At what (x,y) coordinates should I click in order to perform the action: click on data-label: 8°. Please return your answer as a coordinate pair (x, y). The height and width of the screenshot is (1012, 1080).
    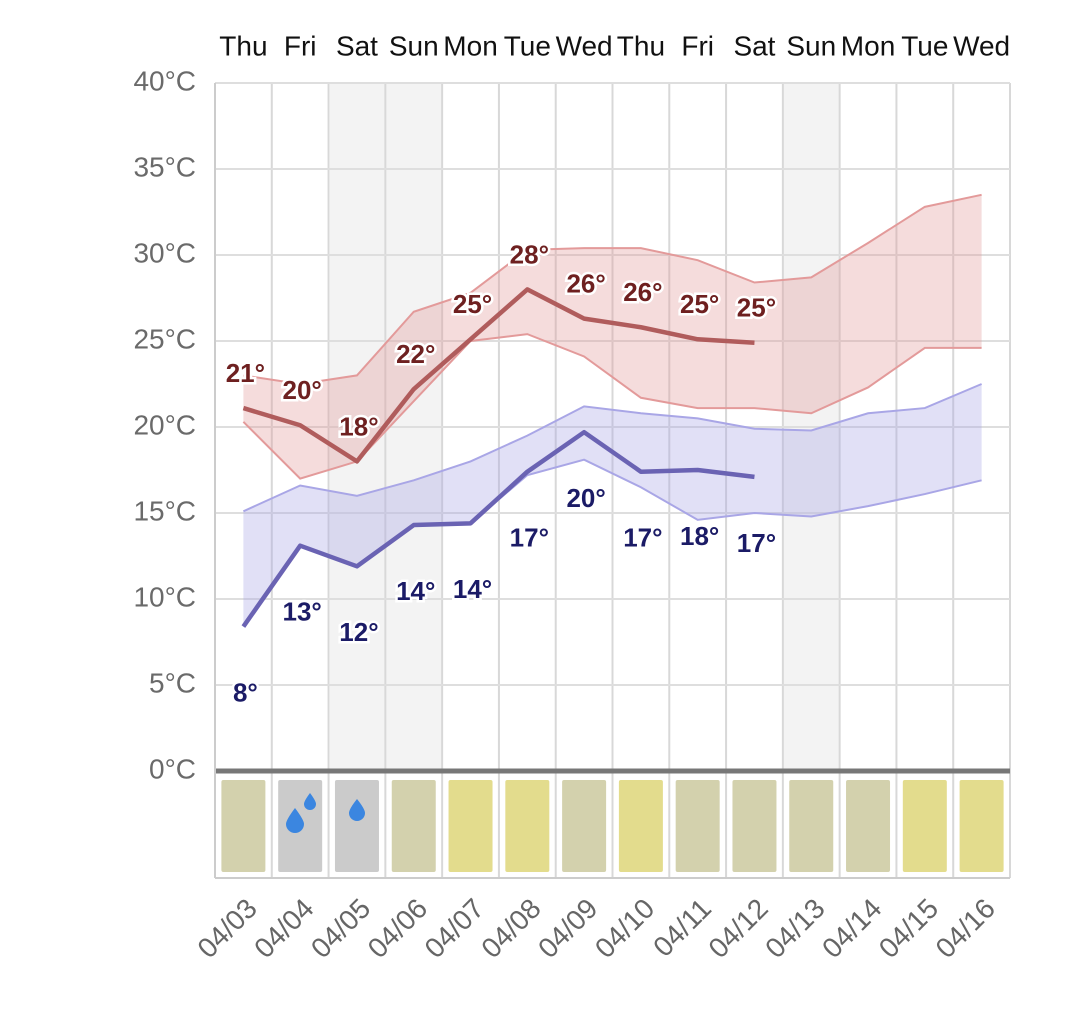
    Looking at the image, I should click on (245, 692).